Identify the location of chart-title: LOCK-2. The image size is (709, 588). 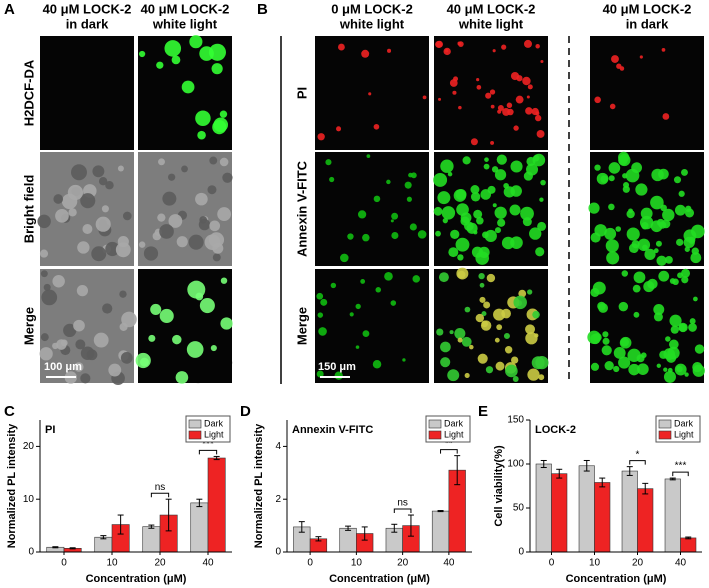
(555, 430).